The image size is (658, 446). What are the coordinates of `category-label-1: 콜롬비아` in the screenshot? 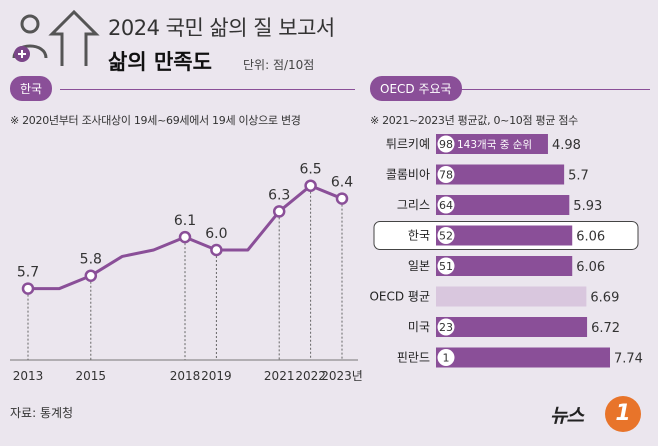 It's located at (408, 175).